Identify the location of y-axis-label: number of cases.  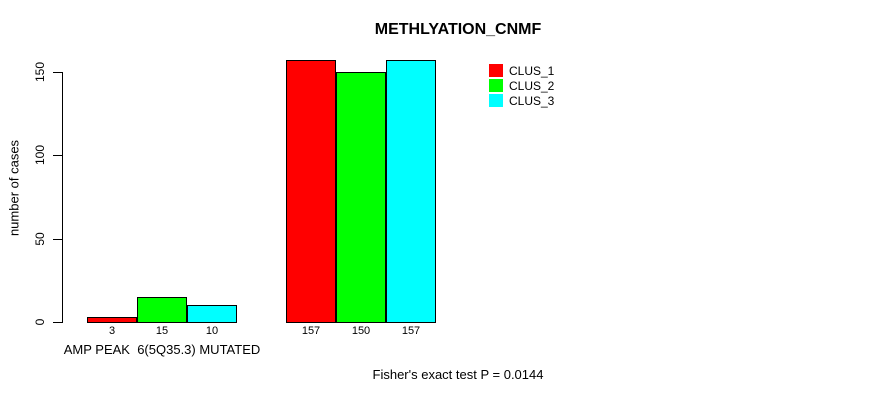
(14, 188).